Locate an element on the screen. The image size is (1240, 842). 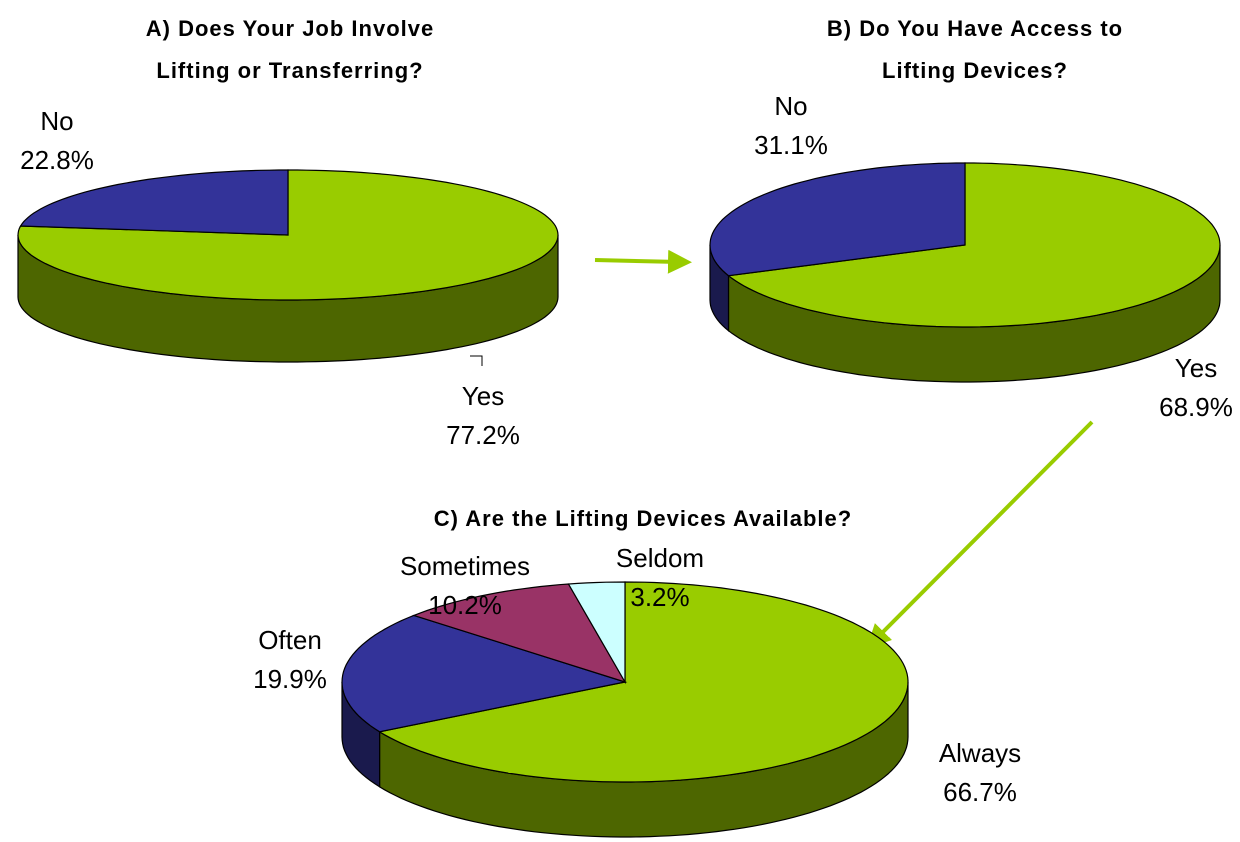
slice-value-label: 3.2% is located at coordinates (659, 597).